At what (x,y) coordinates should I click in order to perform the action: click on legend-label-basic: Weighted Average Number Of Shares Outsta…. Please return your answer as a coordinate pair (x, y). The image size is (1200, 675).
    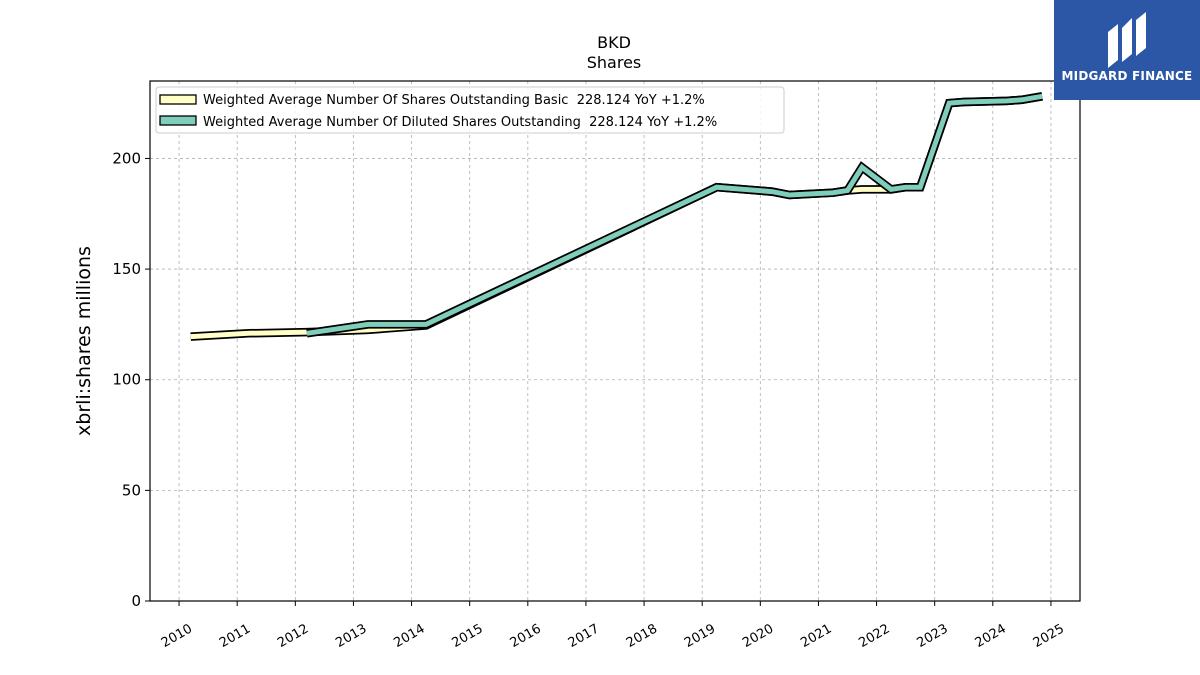
    Looking at the image, I should click on (454, 100).